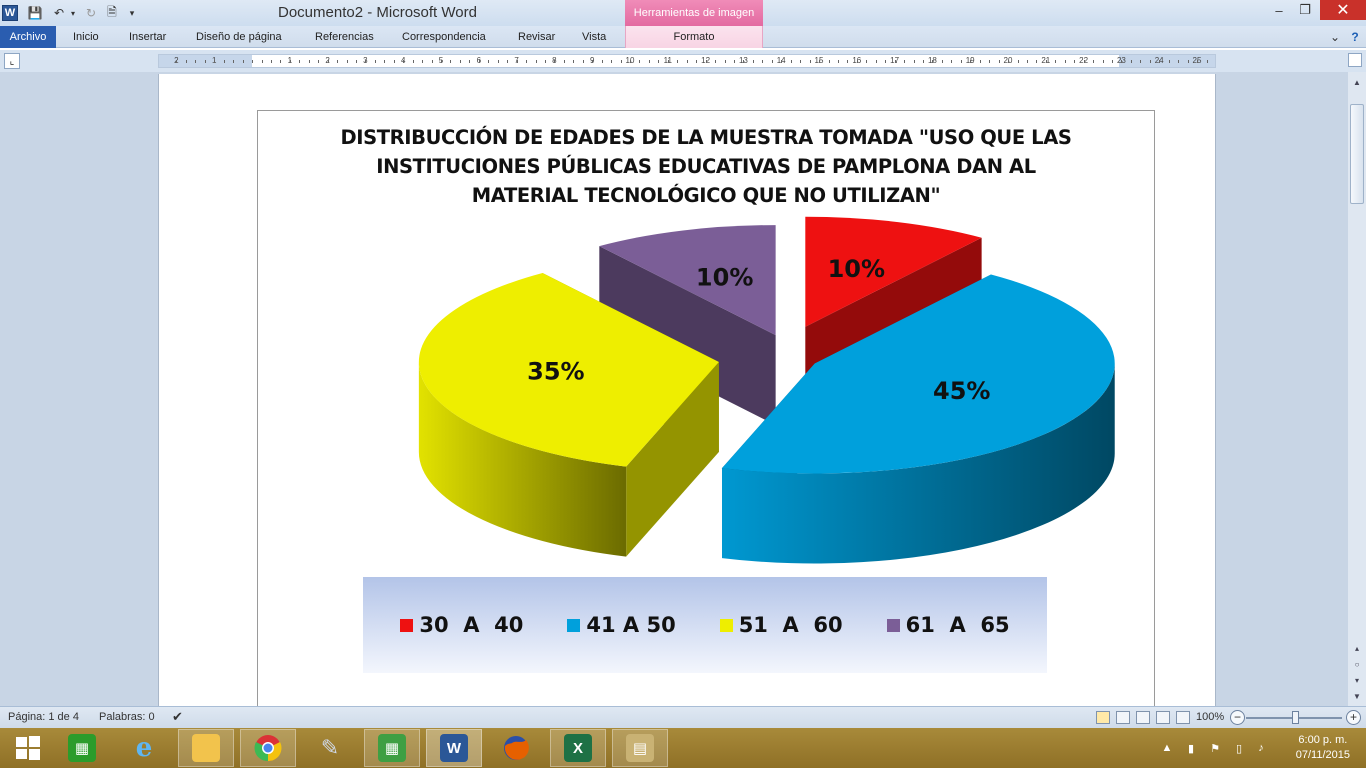 The image size is (1366, 768). What do you see at coordinates (28, 37) in the screenshot?
I see `tab-archivo: Archivo` at bounding box center [28, 37].